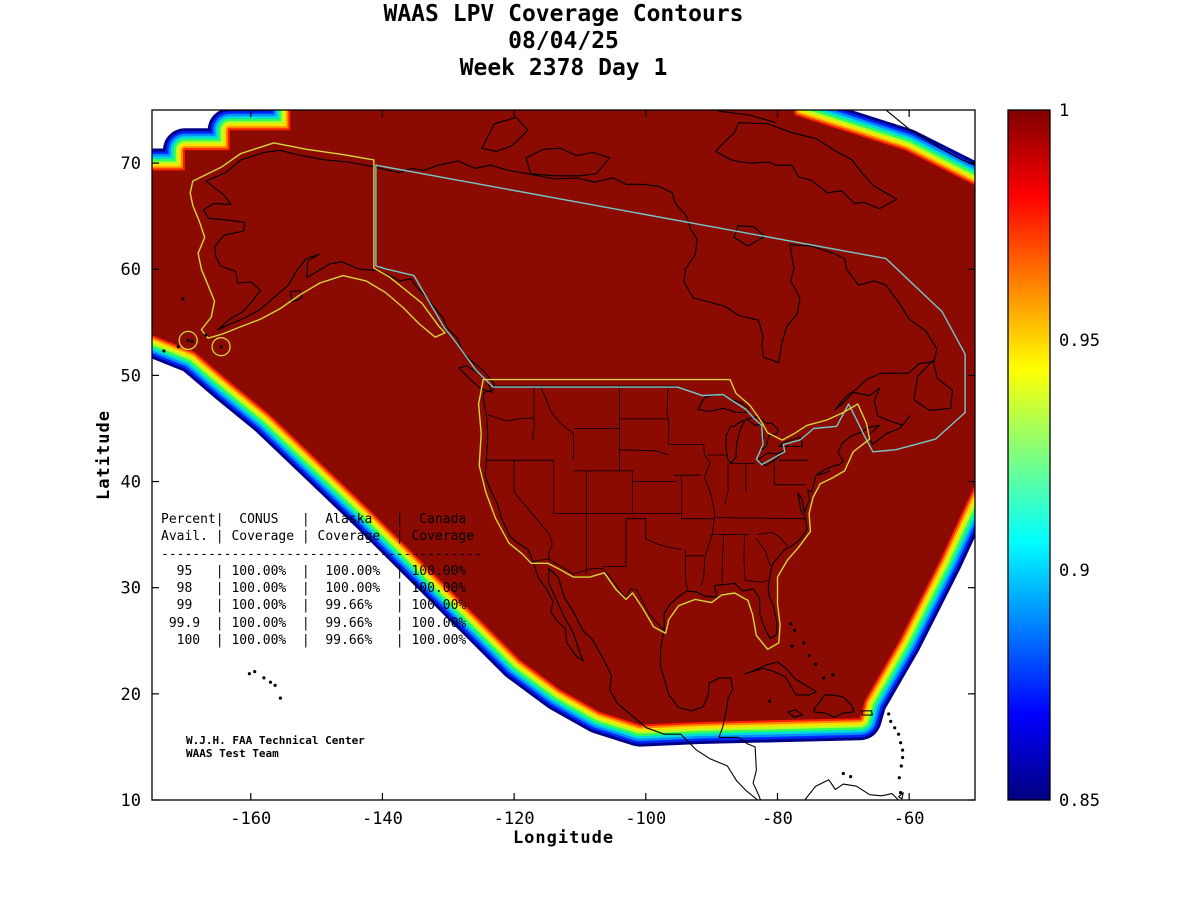 The height and width of the screenshot is (900, 1200). I want to click on attribution-line-2: WAAS Test Team, so click(232, 753).